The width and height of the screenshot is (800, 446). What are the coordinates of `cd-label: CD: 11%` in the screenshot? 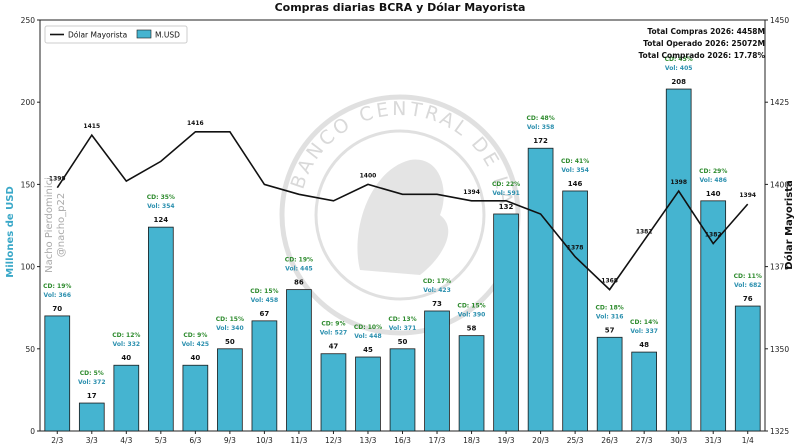 It's located at (748, 276).